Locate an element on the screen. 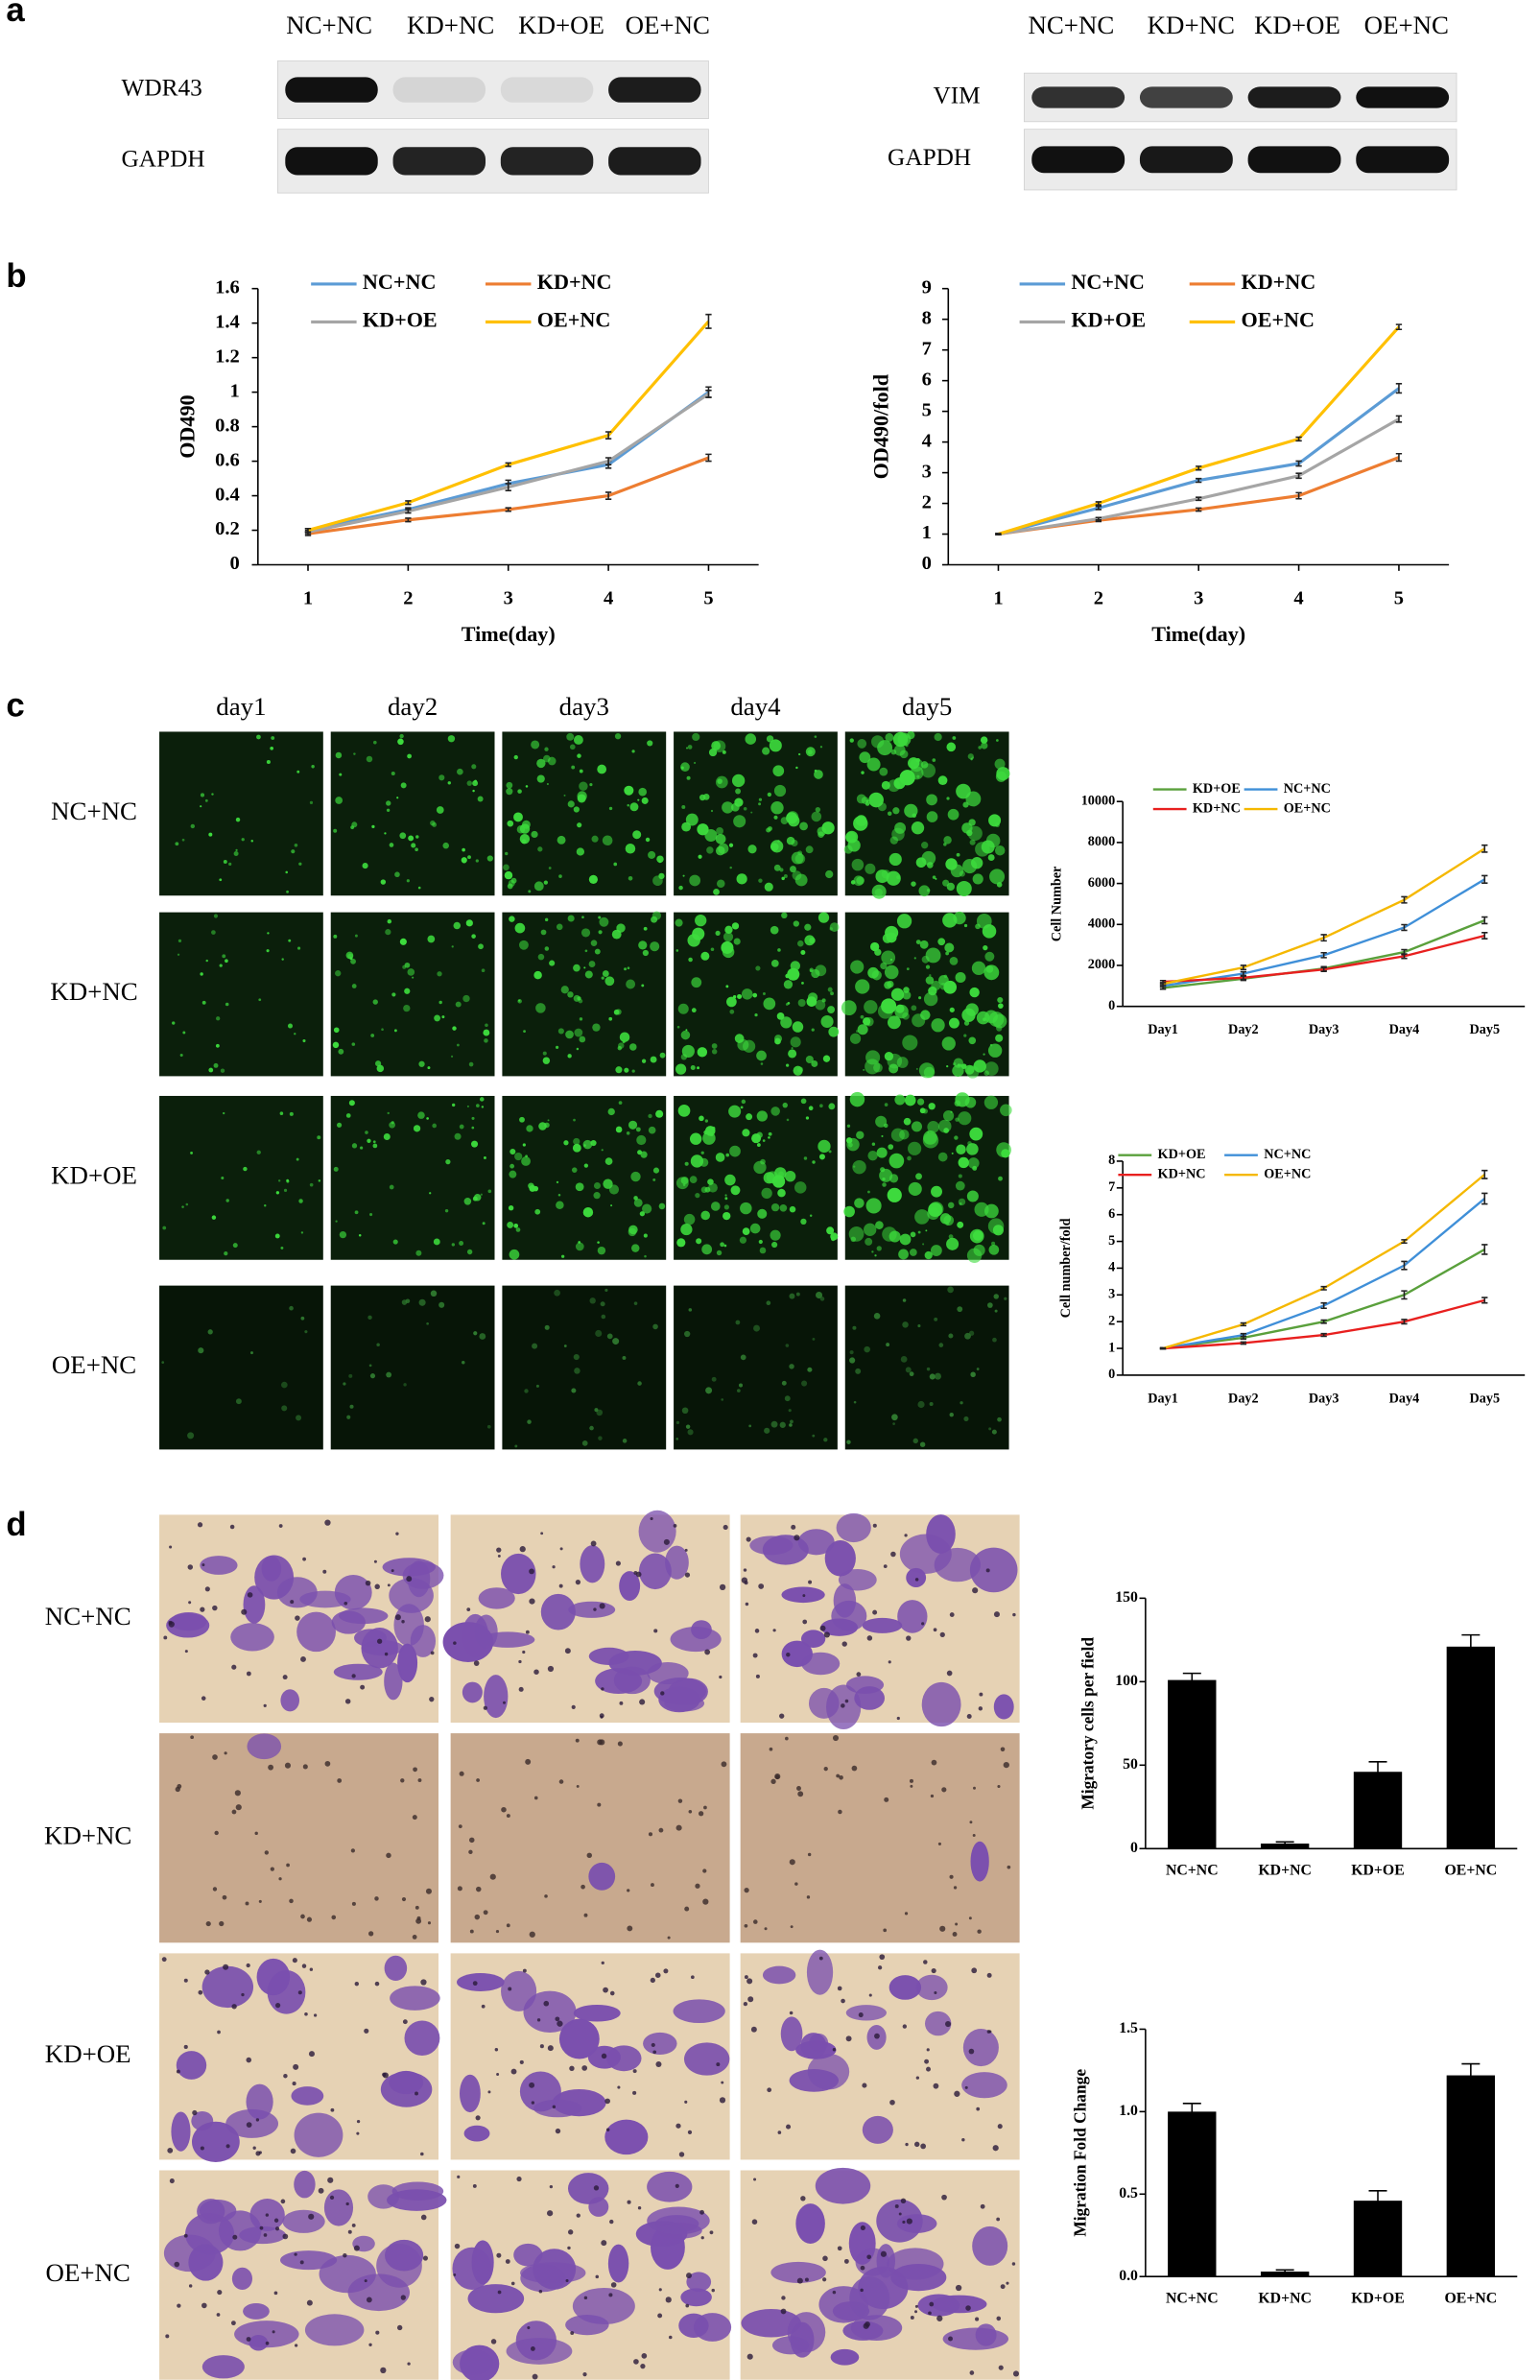 The image size is (1540, 2380). microscopy-image is located at coordinates (412, 1178).